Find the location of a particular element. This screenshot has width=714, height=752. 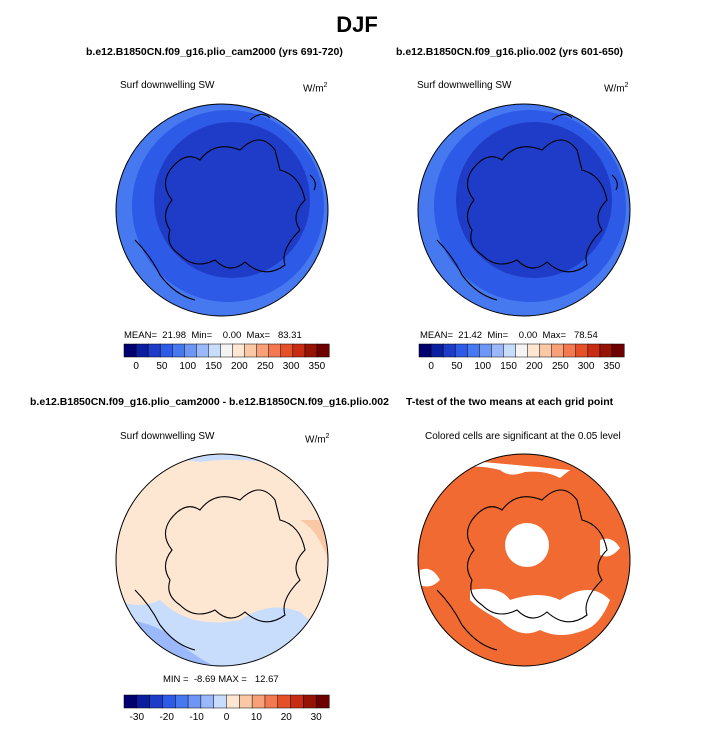

panel3-stats: MIN = -8.69 MAX = 12.67 is located at coordinates (221, 679).